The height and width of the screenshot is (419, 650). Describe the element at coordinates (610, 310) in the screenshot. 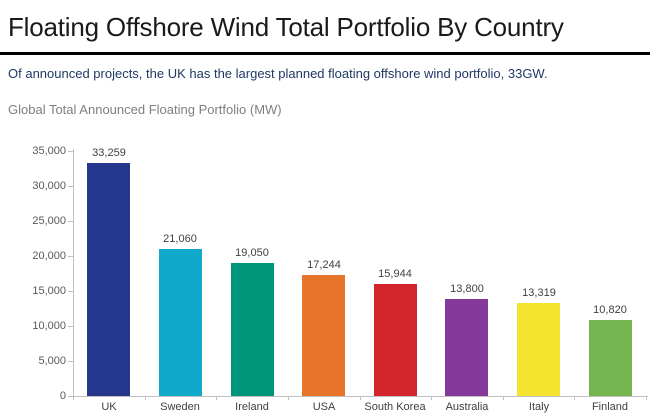

I see `bar-value-label: 10,820` at that location.